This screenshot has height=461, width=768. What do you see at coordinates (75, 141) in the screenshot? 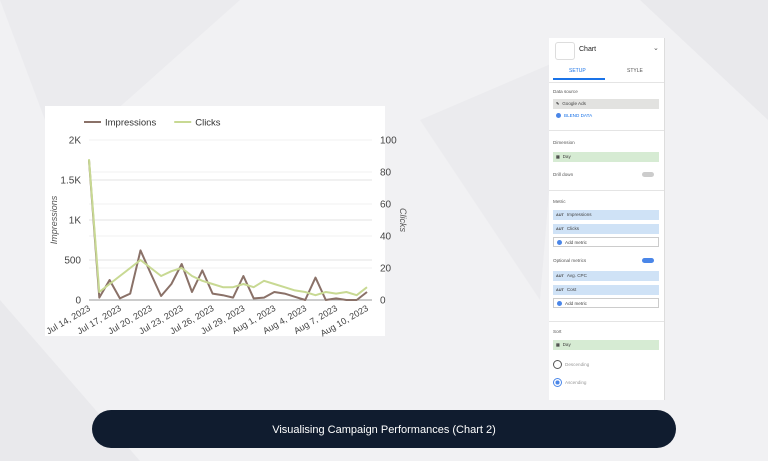
I see `y-tick-label: 2K` at bounding box center [75, 141].